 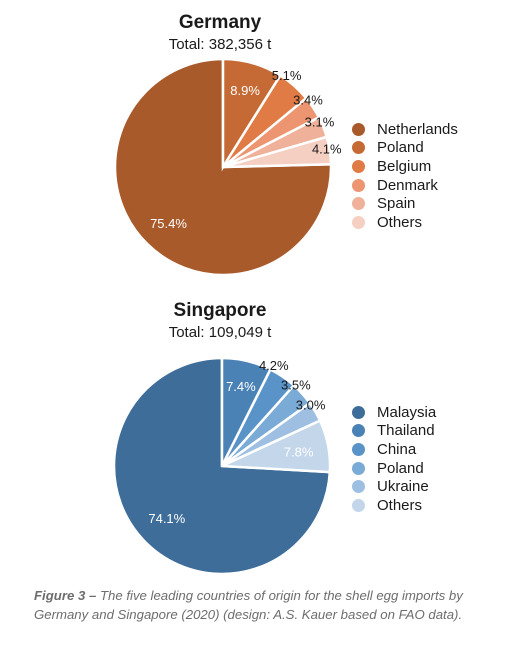 What do you see at coordinates (296, 385) in the screenshot?
I see `slice-value-label: 3.5%` at bounding box center [296, 385].